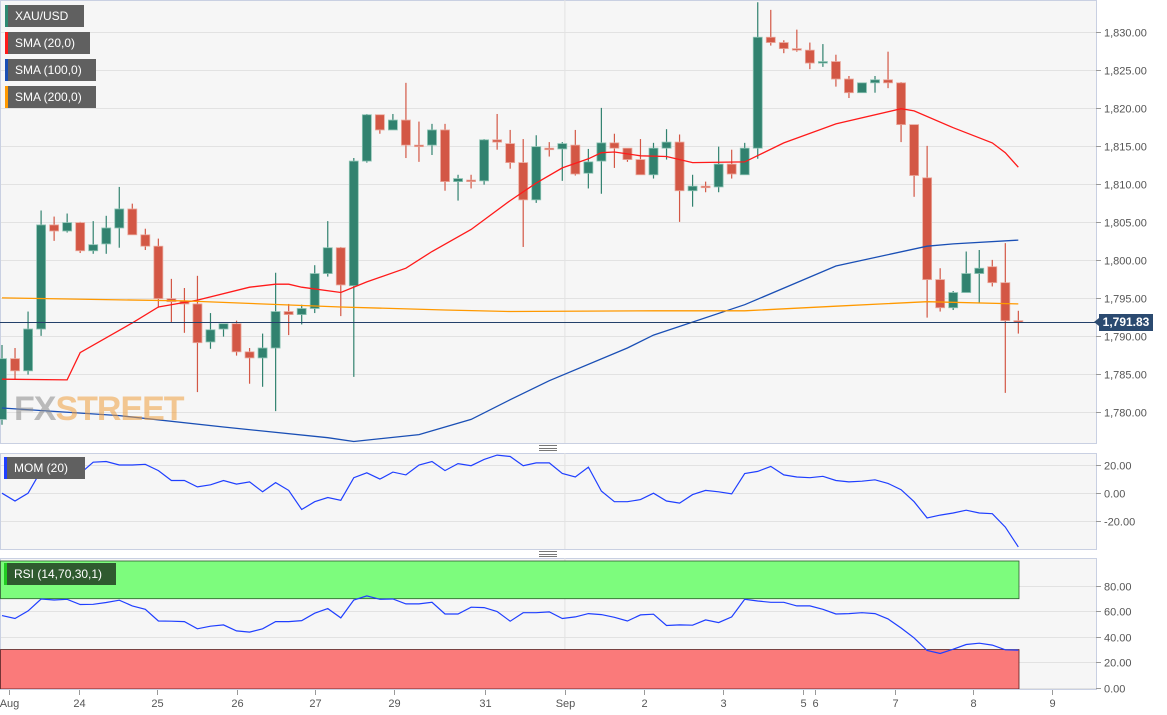  What do you see at coordinates (60, 574) in the screenshot?
I see `legend-rsi: RSI (14,70,30,1)` at bounding box center [60, 574].